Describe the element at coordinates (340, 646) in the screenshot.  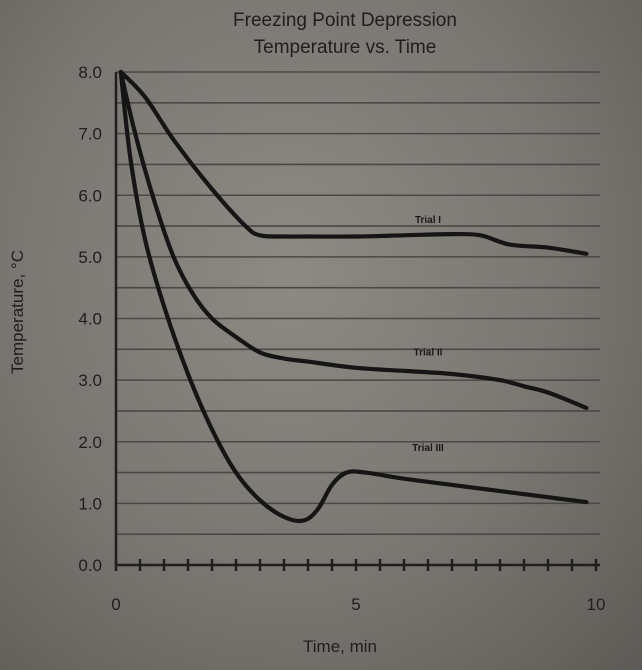
I see `x-axis-label: Time, min` at that location.